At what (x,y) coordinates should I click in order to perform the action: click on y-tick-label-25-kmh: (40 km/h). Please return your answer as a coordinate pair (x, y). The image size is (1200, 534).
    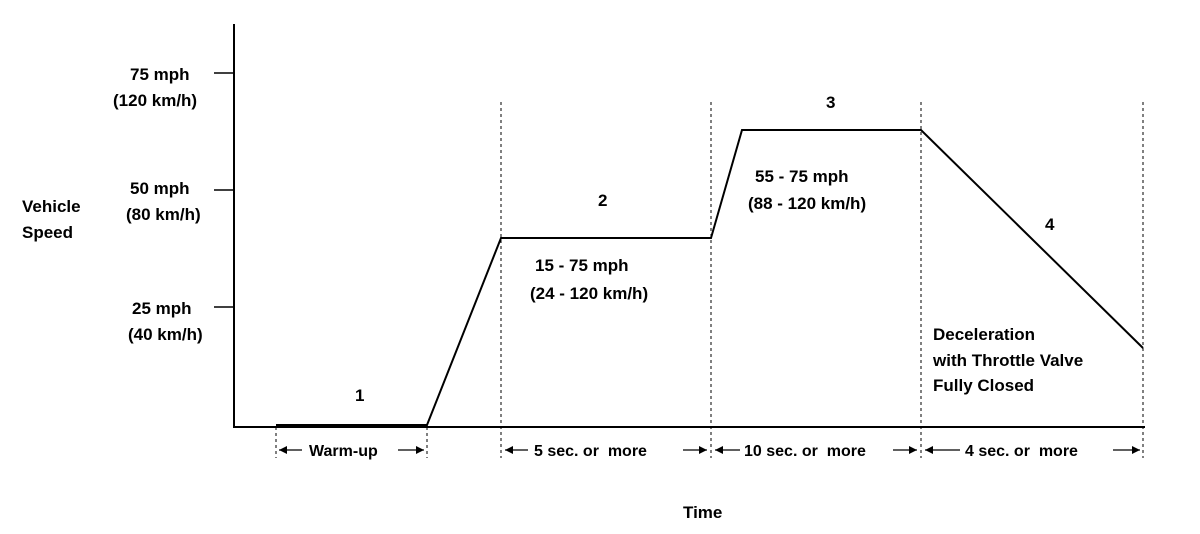
    Looking at the image, I should click on (165, 334).